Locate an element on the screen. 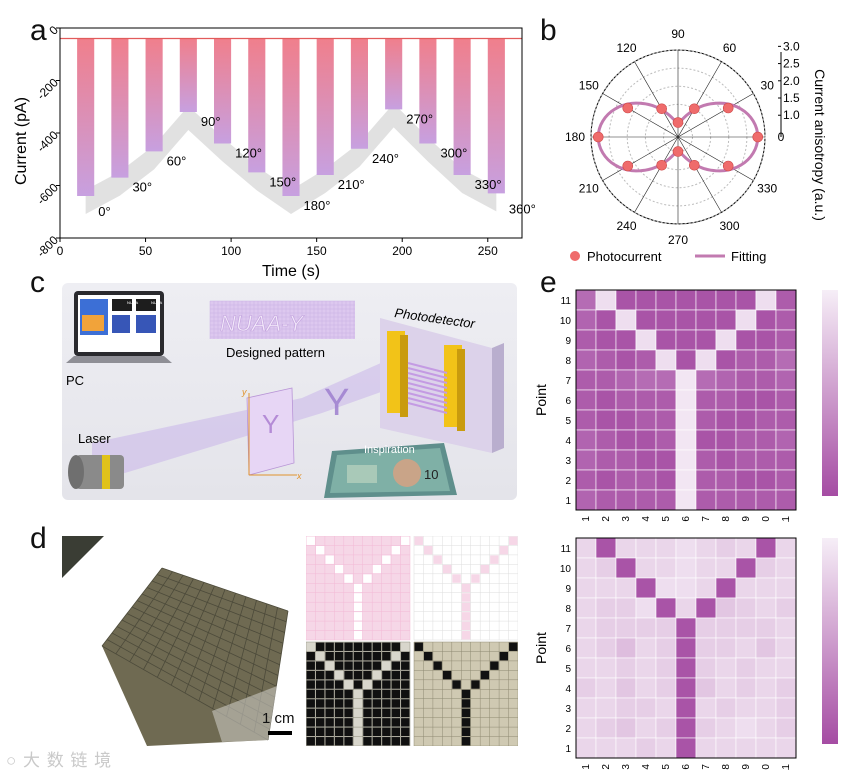 This screenshot has width=845, height=775. polar-angle-label: 270 is located at coordinates (678, 240).